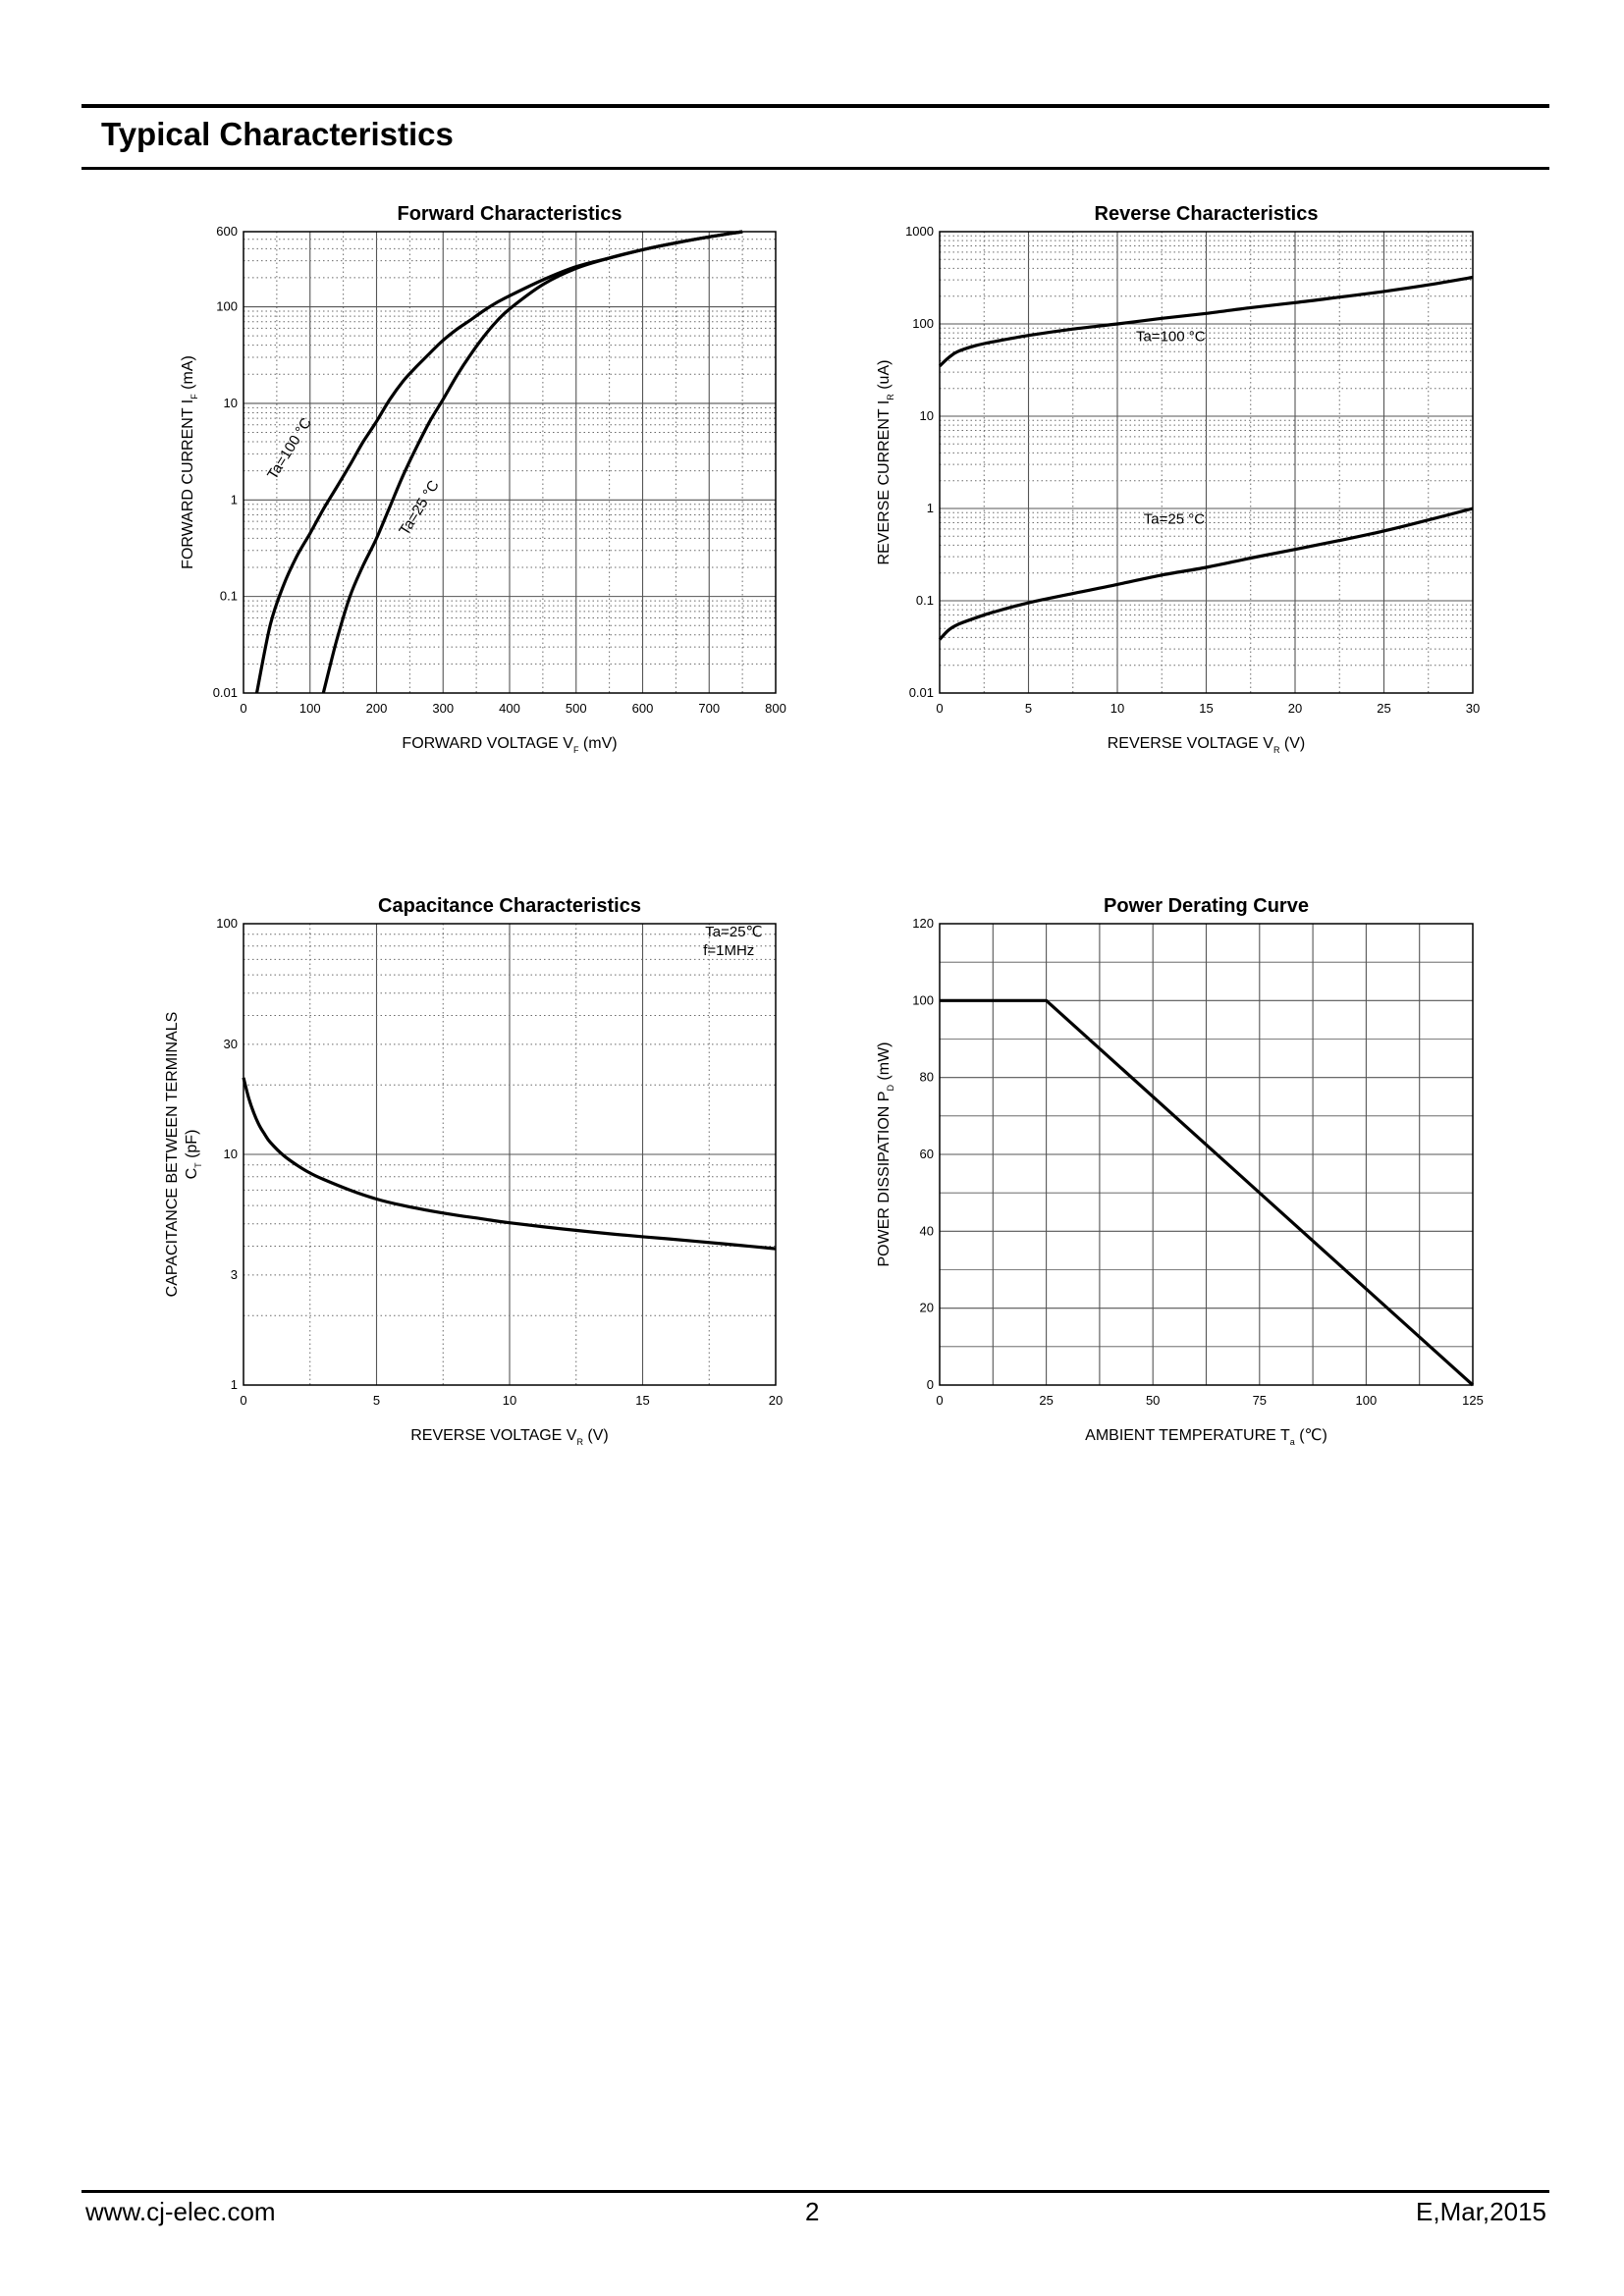 The width and height of the screenshot is (1624, 2296). Describe the element at coordinates (509, 745) in the screenshot. I see `x-axis-label: FORWARD VOLTAGE VF (mV)` at that location.